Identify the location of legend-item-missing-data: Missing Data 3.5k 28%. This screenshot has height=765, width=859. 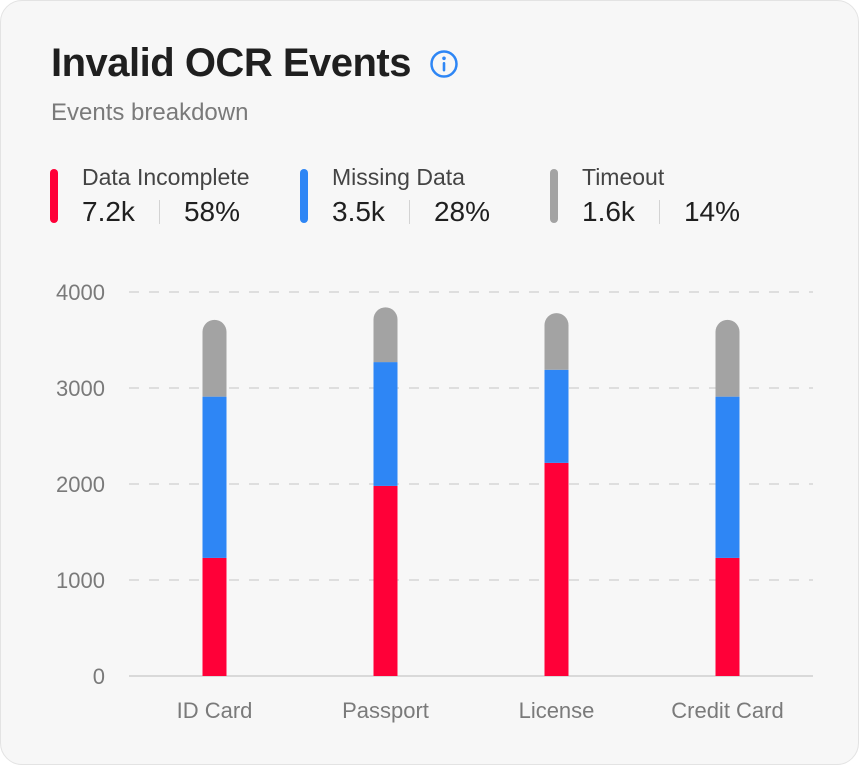
(430, 196).